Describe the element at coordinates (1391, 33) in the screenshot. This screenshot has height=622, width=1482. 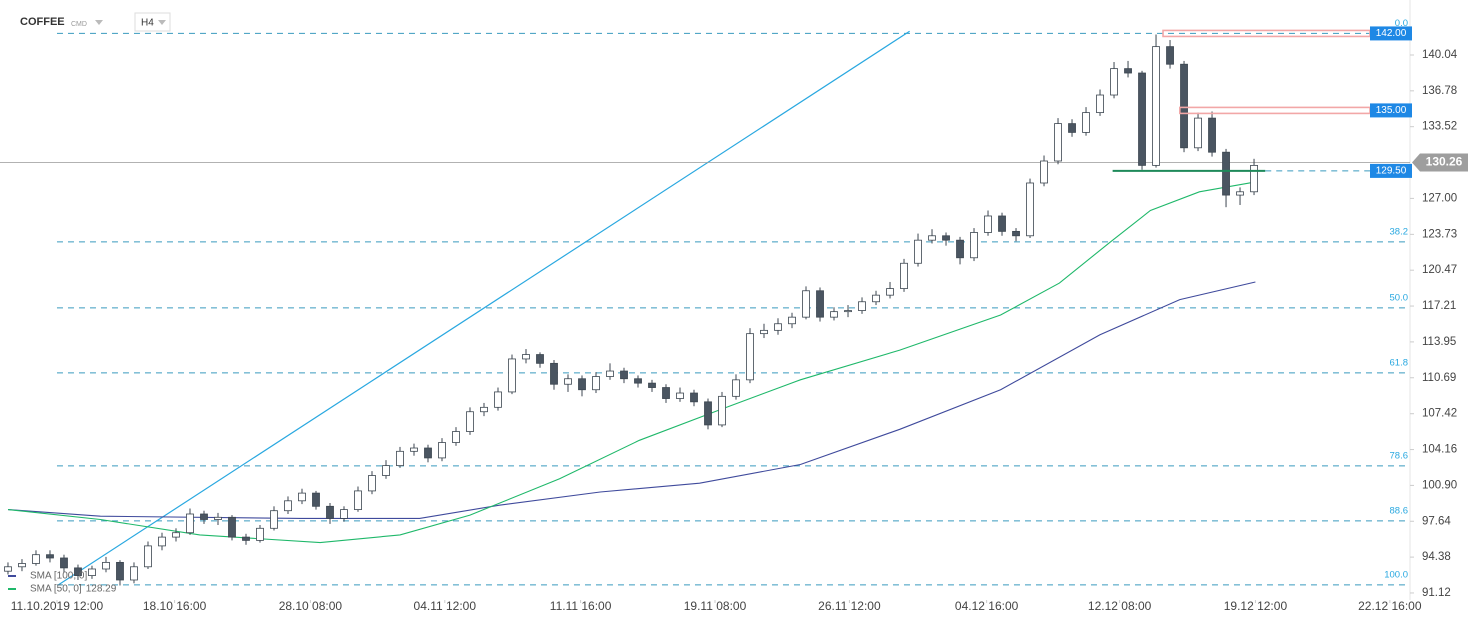
I see `level-label: 142.00` at that location.